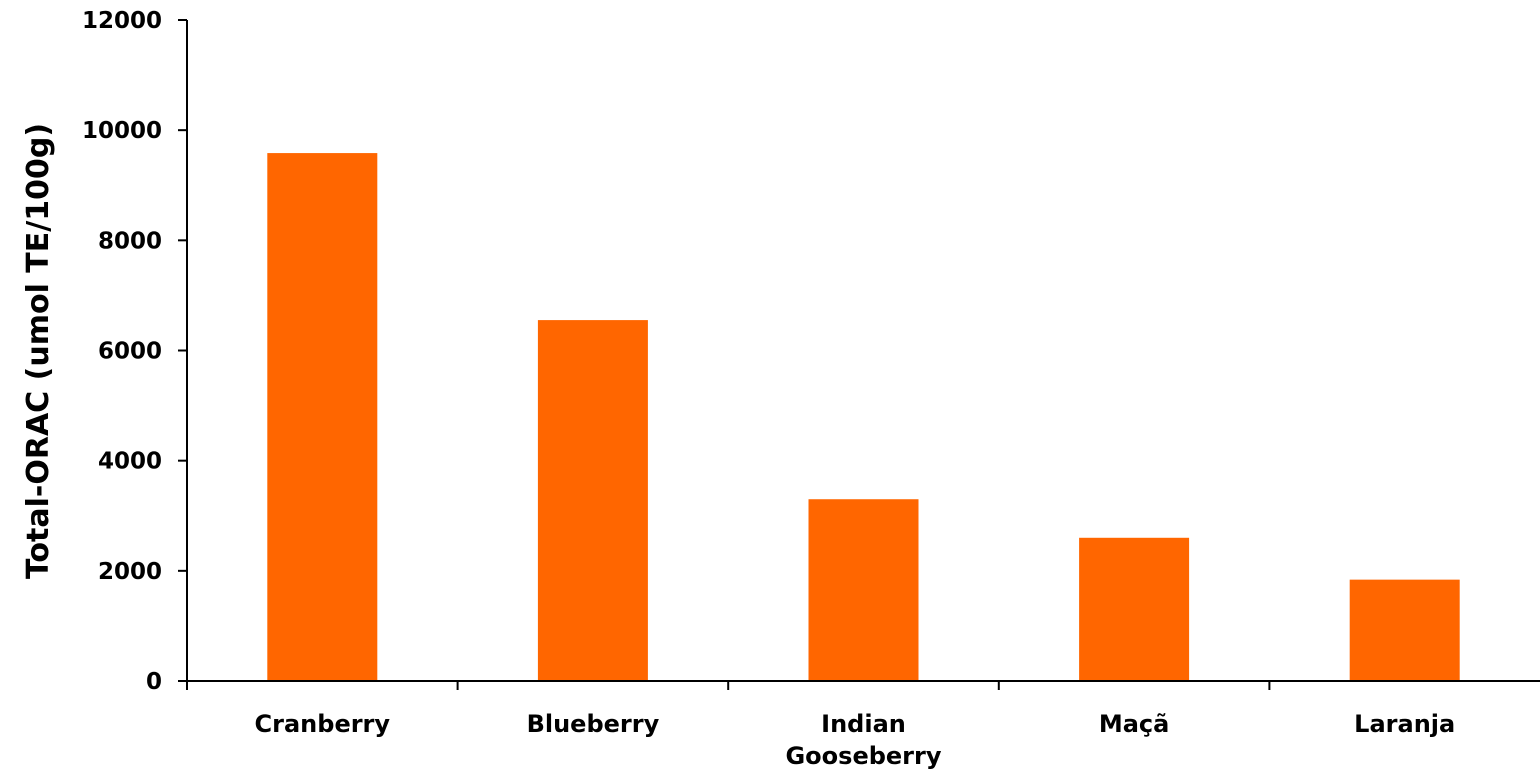 This screenshot has width=1540, height=774. I want to click on x-ticks-group, so click(728, 685).